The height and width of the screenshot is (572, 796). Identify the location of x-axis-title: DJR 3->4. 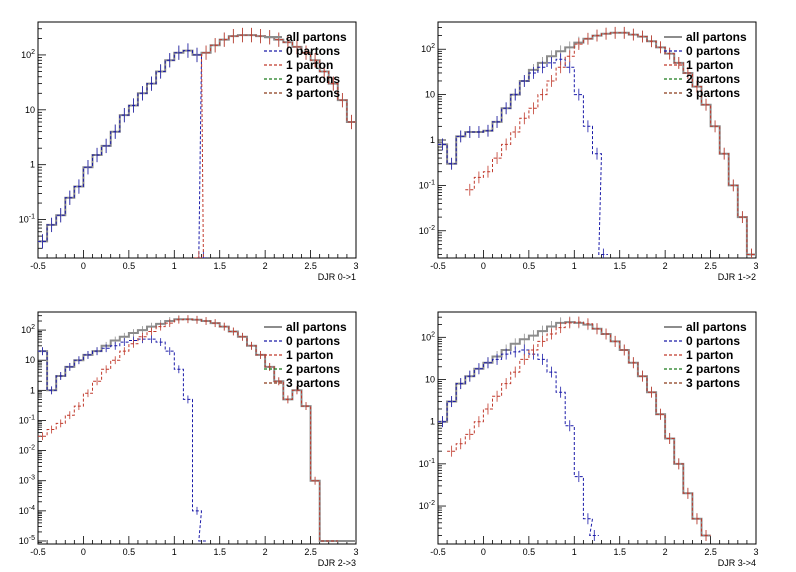
(737, 563).